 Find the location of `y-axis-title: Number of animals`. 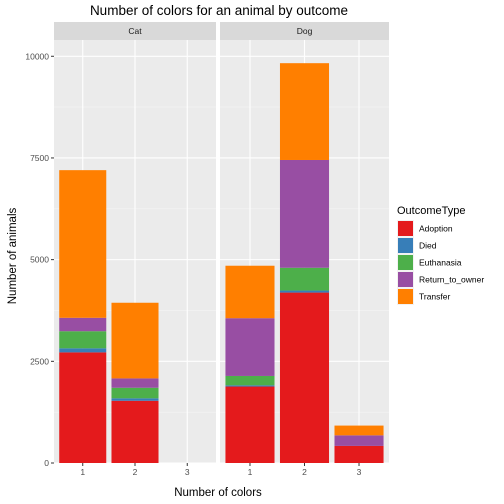

y-axis-title: Number of animals is located at coordinates (13, 255).